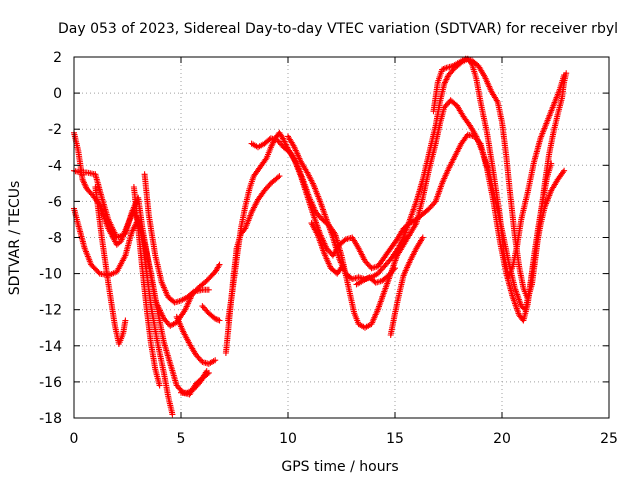 This screenshot has width=640, height=480. I want to click on y-axis-label: SDTVAR / TECUs, so click(15, 238).